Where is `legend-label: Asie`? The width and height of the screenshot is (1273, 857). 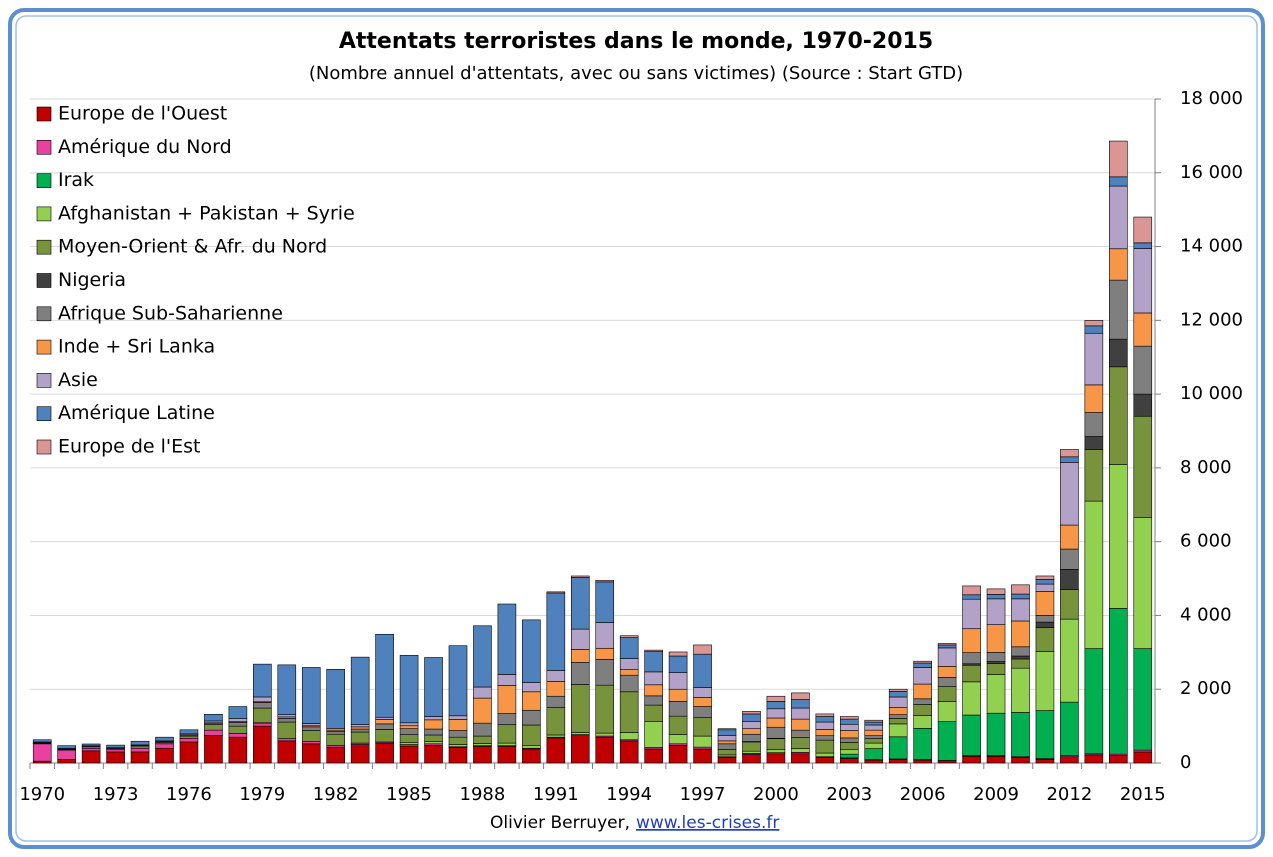
legend-label: Asie is located at coordinates (78, 380).